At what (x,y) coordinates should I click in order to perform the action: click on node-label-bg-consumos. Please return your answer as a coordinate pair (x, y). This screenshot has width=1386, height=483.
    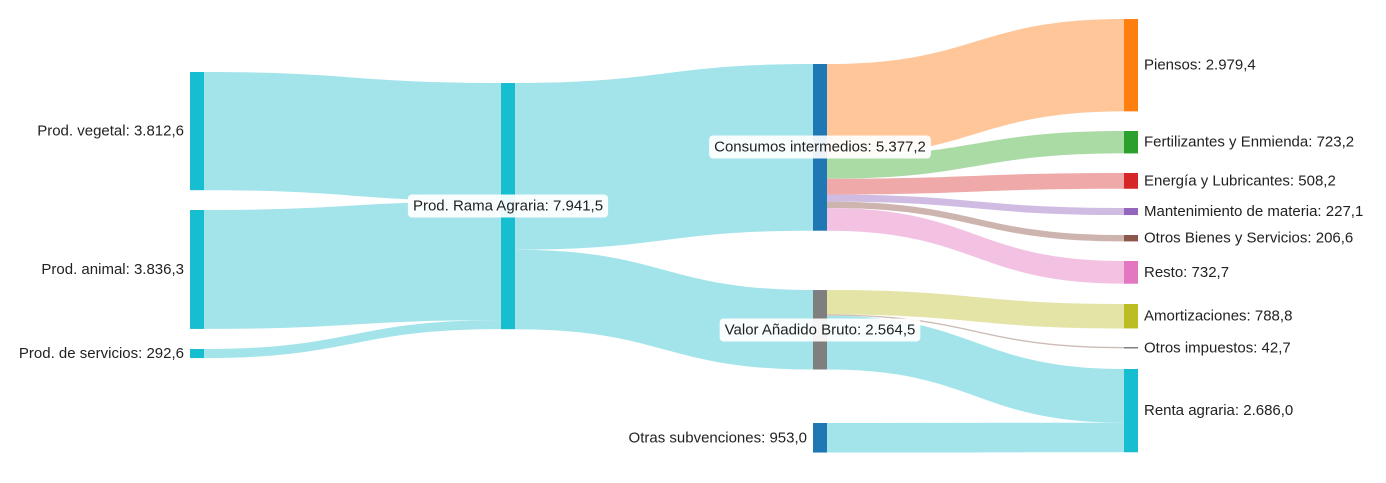
    Looking at the image, I should click on (820, 147).